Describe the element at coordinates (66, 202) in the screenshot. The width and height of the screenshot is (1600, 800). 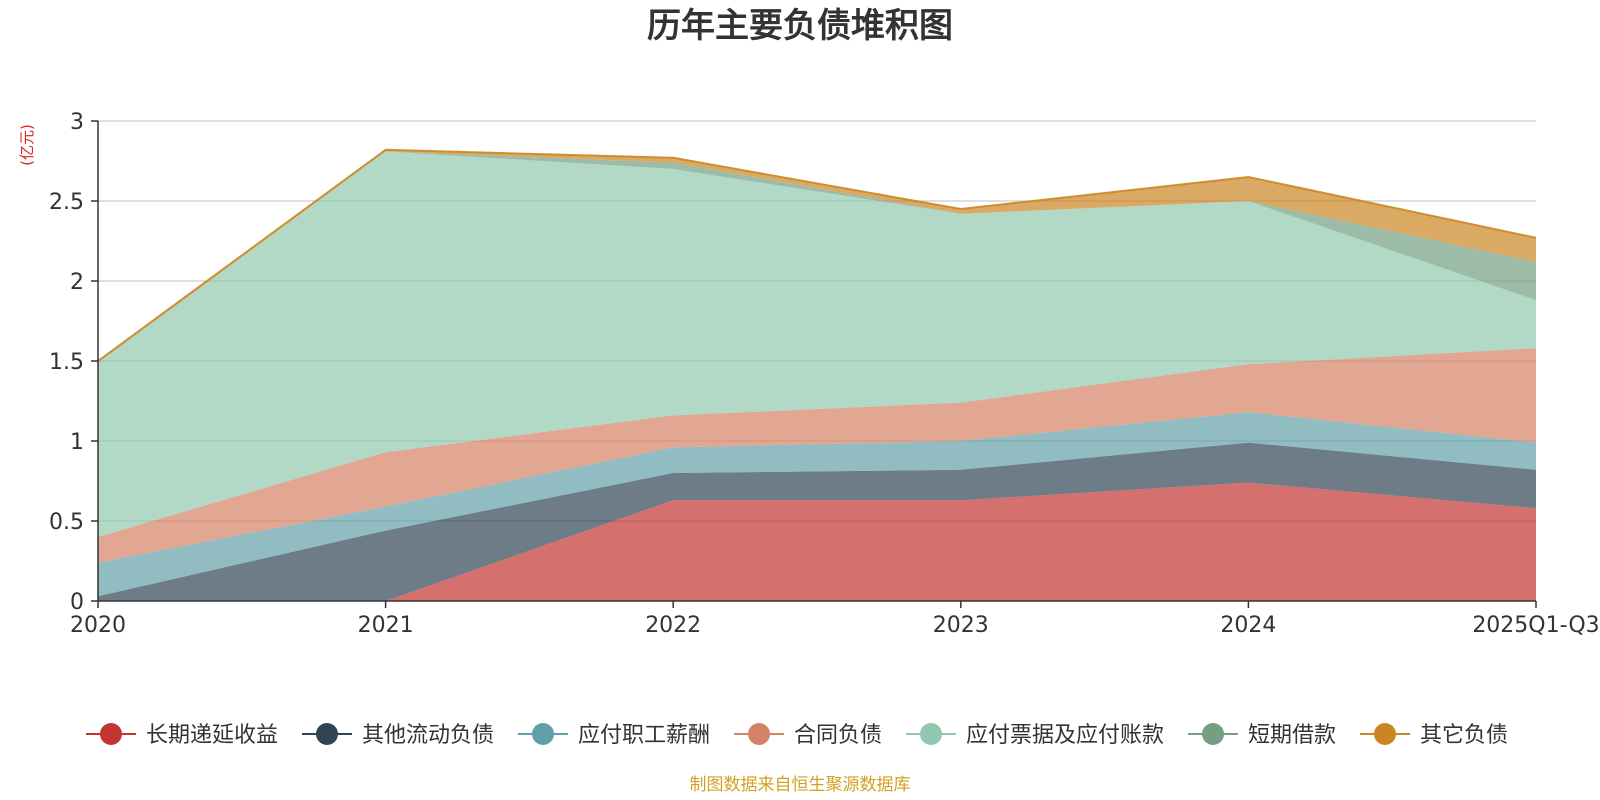
I see `y-tick-label: 2.5` at that location.